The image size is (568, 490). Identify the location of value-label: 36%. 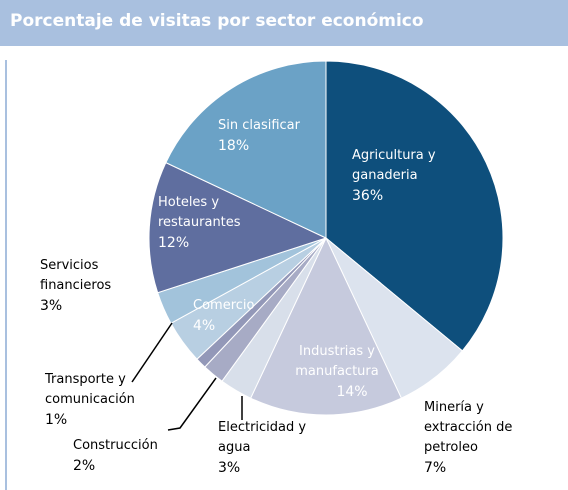
(368, 196).